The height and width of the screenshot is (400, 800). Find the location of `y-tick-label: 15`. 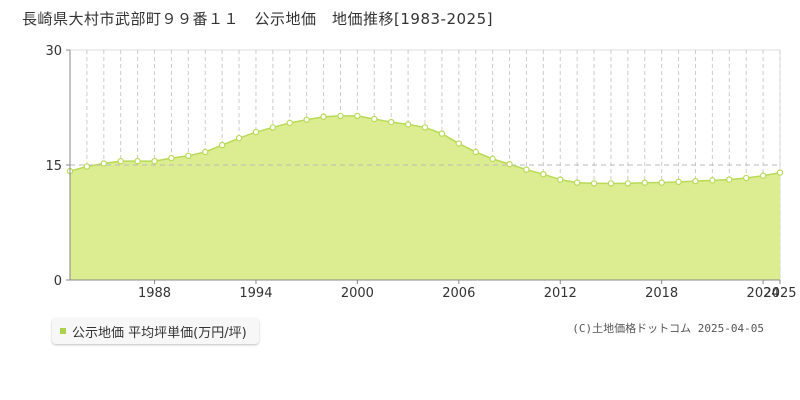

y-tick-label: 15 is located at coordinates (53, 166).